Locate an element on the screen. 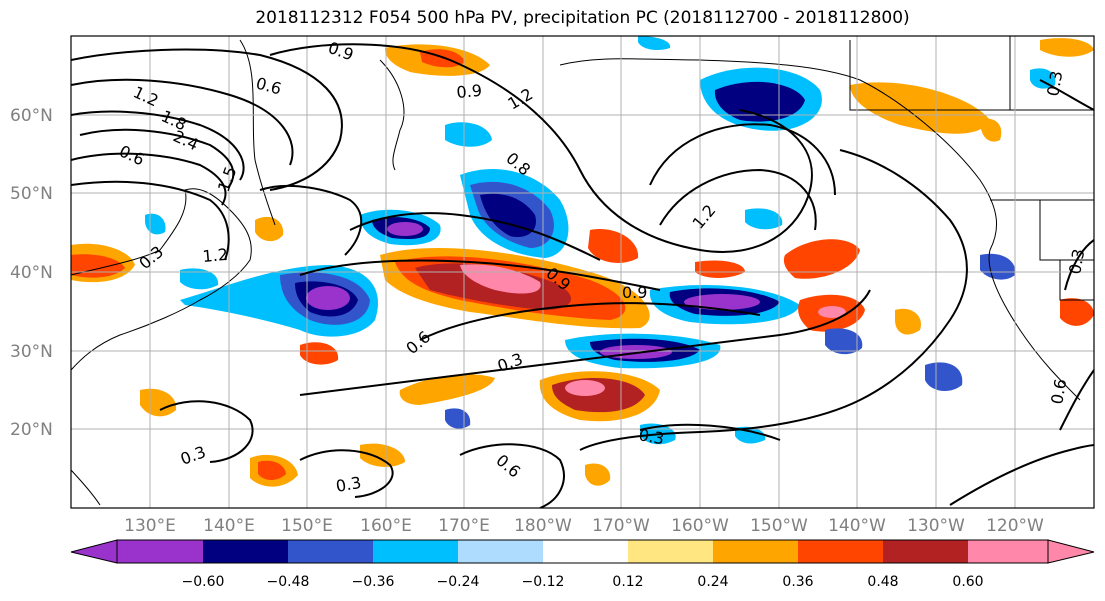 The height and width of the screenshot is (601, 1105). lat-label: 30°N is located at coordinates (31, 352).